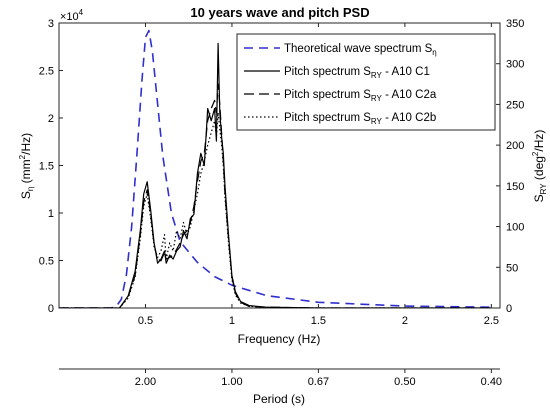 The width and height of the screenshot is (550, 411). What do you see at coordinates (357, 73) in the screenshot?
I see `legend-label-2: Pitch spectrum SRY - A10 C1` at bounding box center [357, 73].